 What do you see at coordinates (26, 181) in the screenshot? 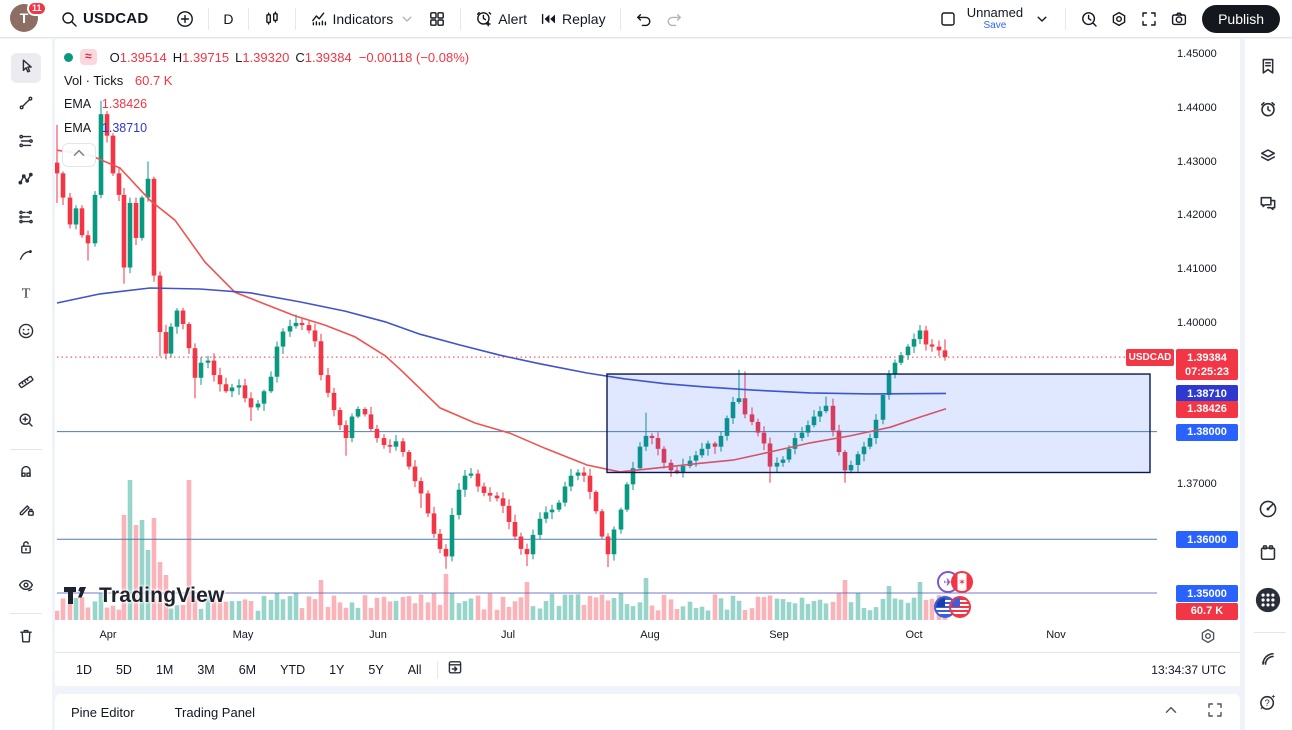
I see `pattern-tool` at bounding box center [26, 181].